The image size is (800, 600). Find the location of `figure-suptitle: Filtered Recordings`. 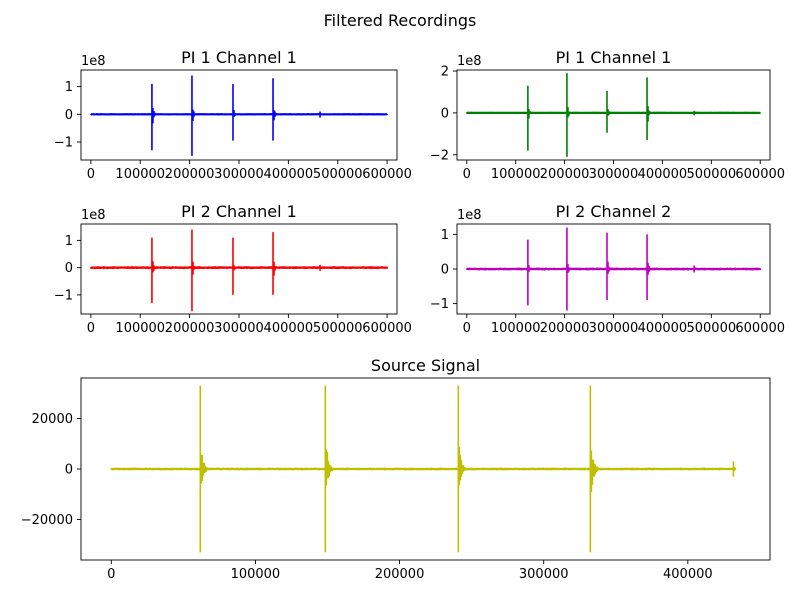

figure-suptitle: Filtered Recordings is located at coordinates (400, 20).